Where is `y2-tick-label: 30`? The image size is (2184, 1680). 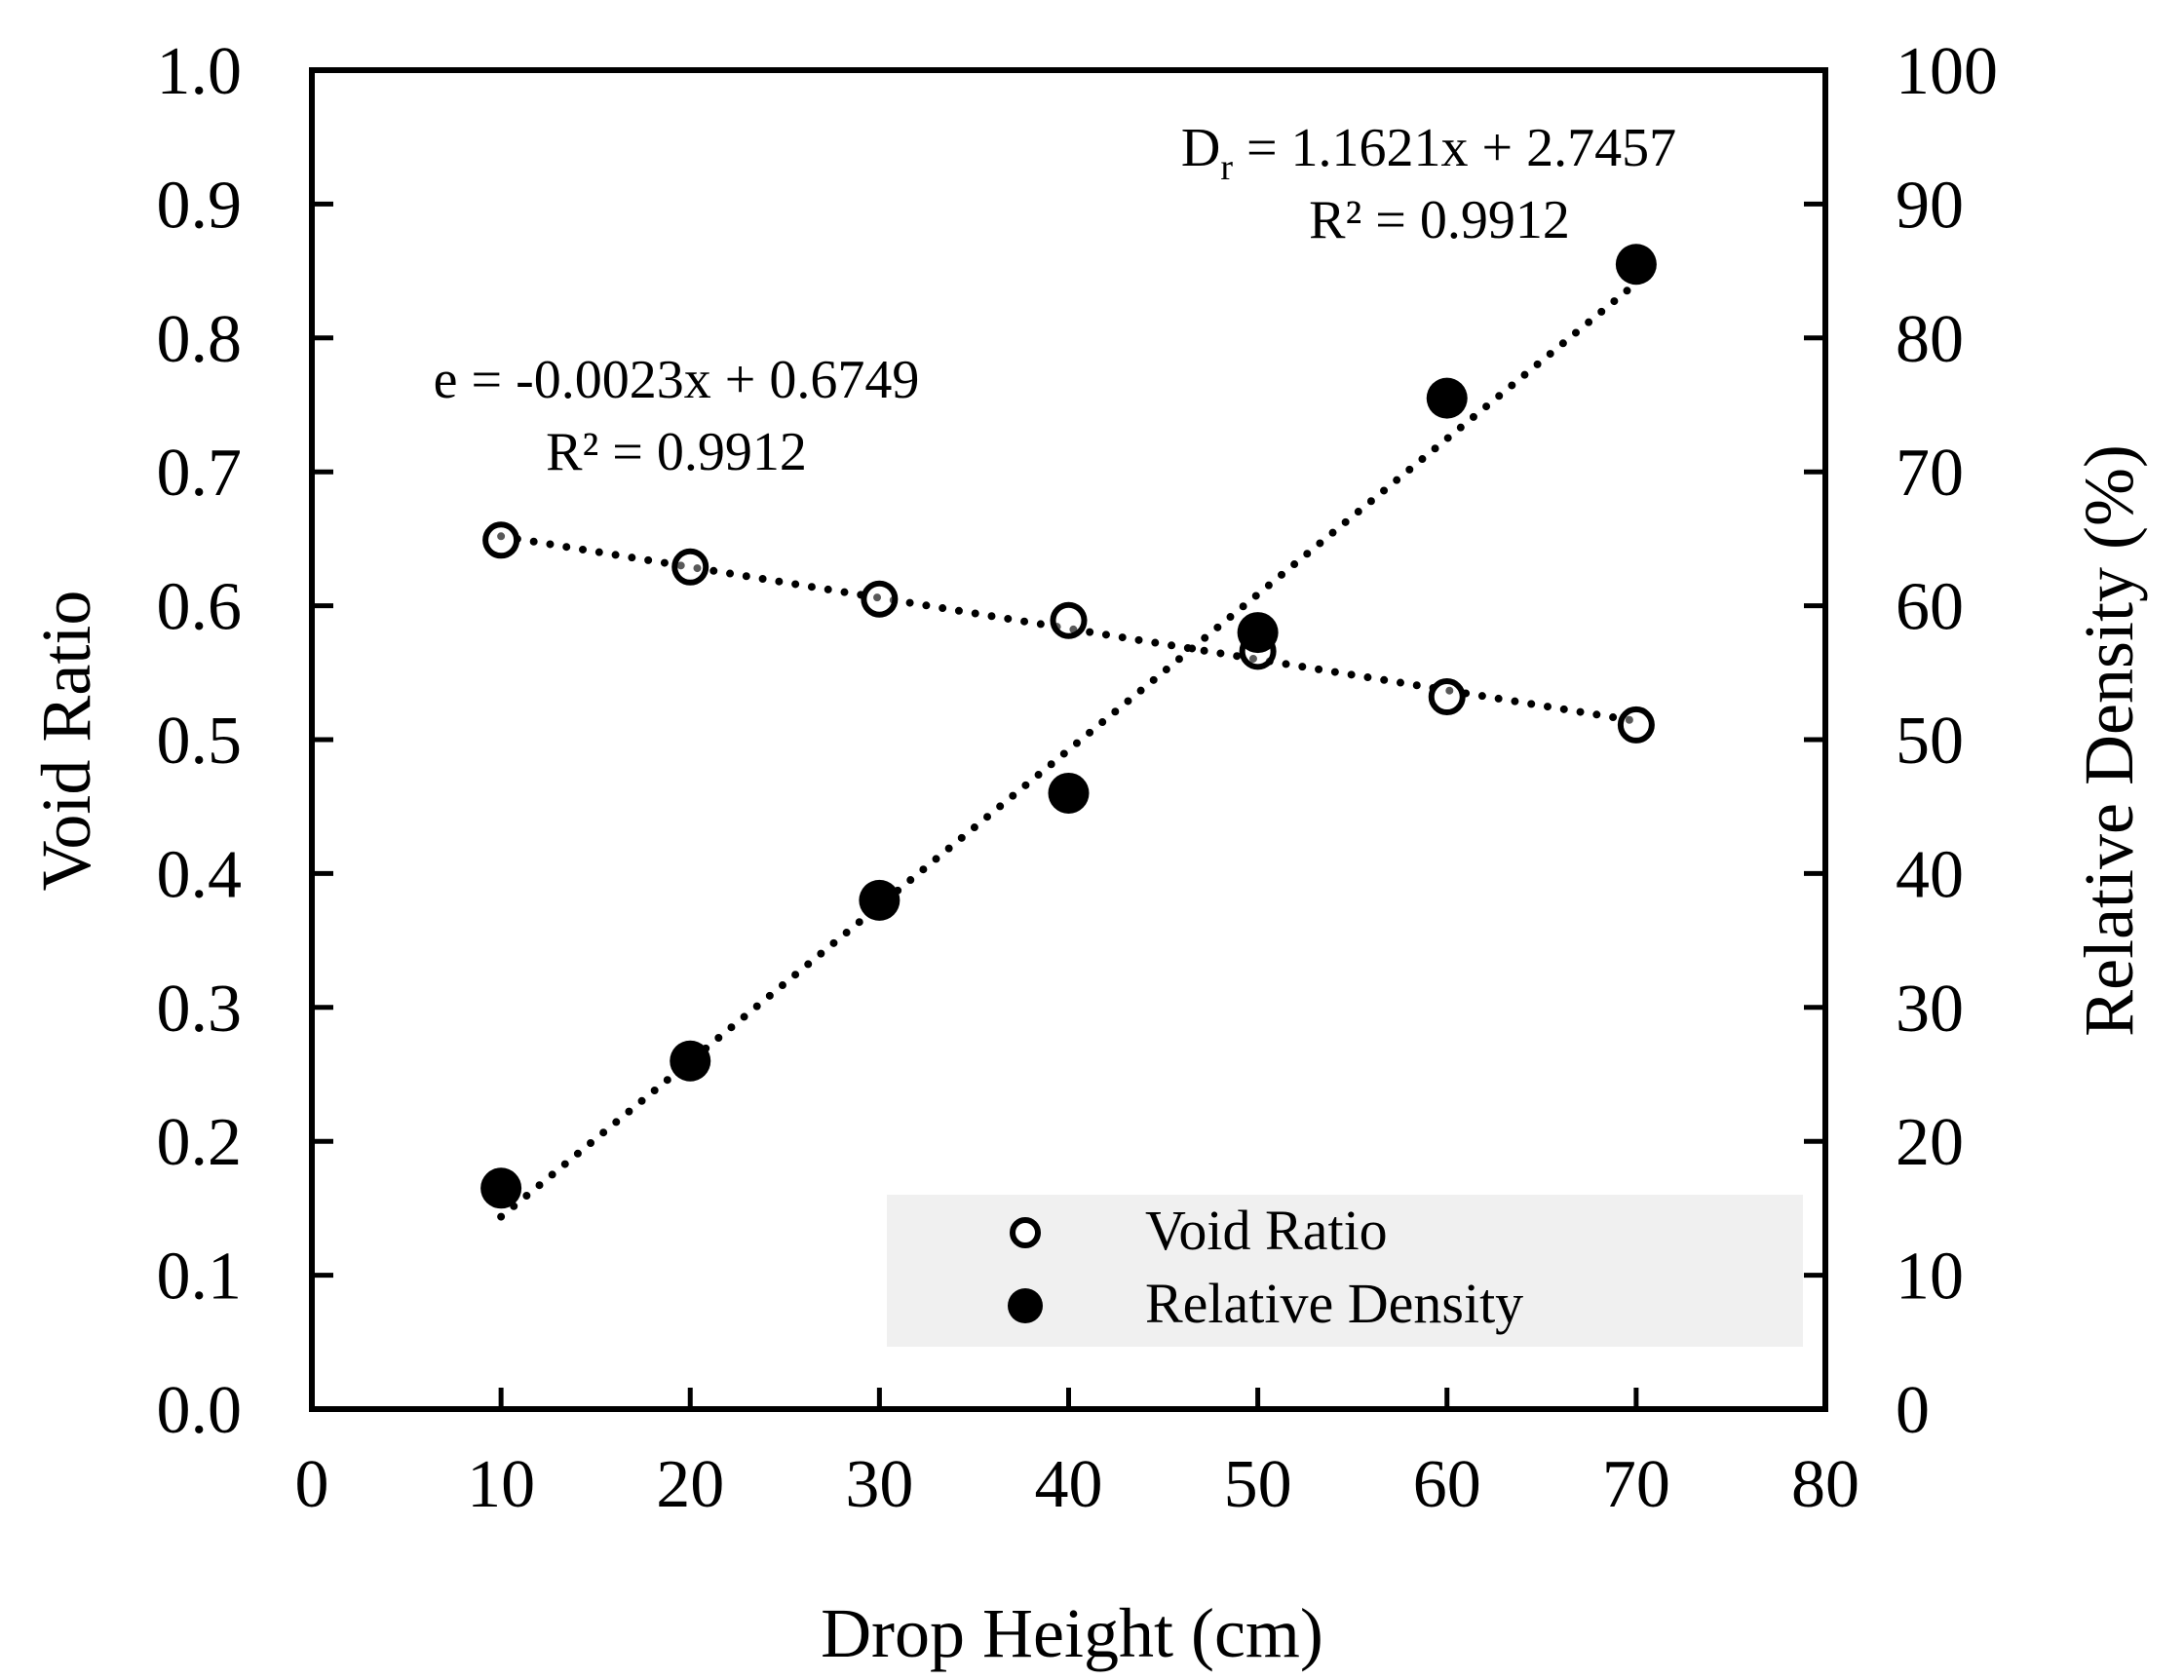
y2-tick-label: 30 is located at coordinates (1930, 1009).